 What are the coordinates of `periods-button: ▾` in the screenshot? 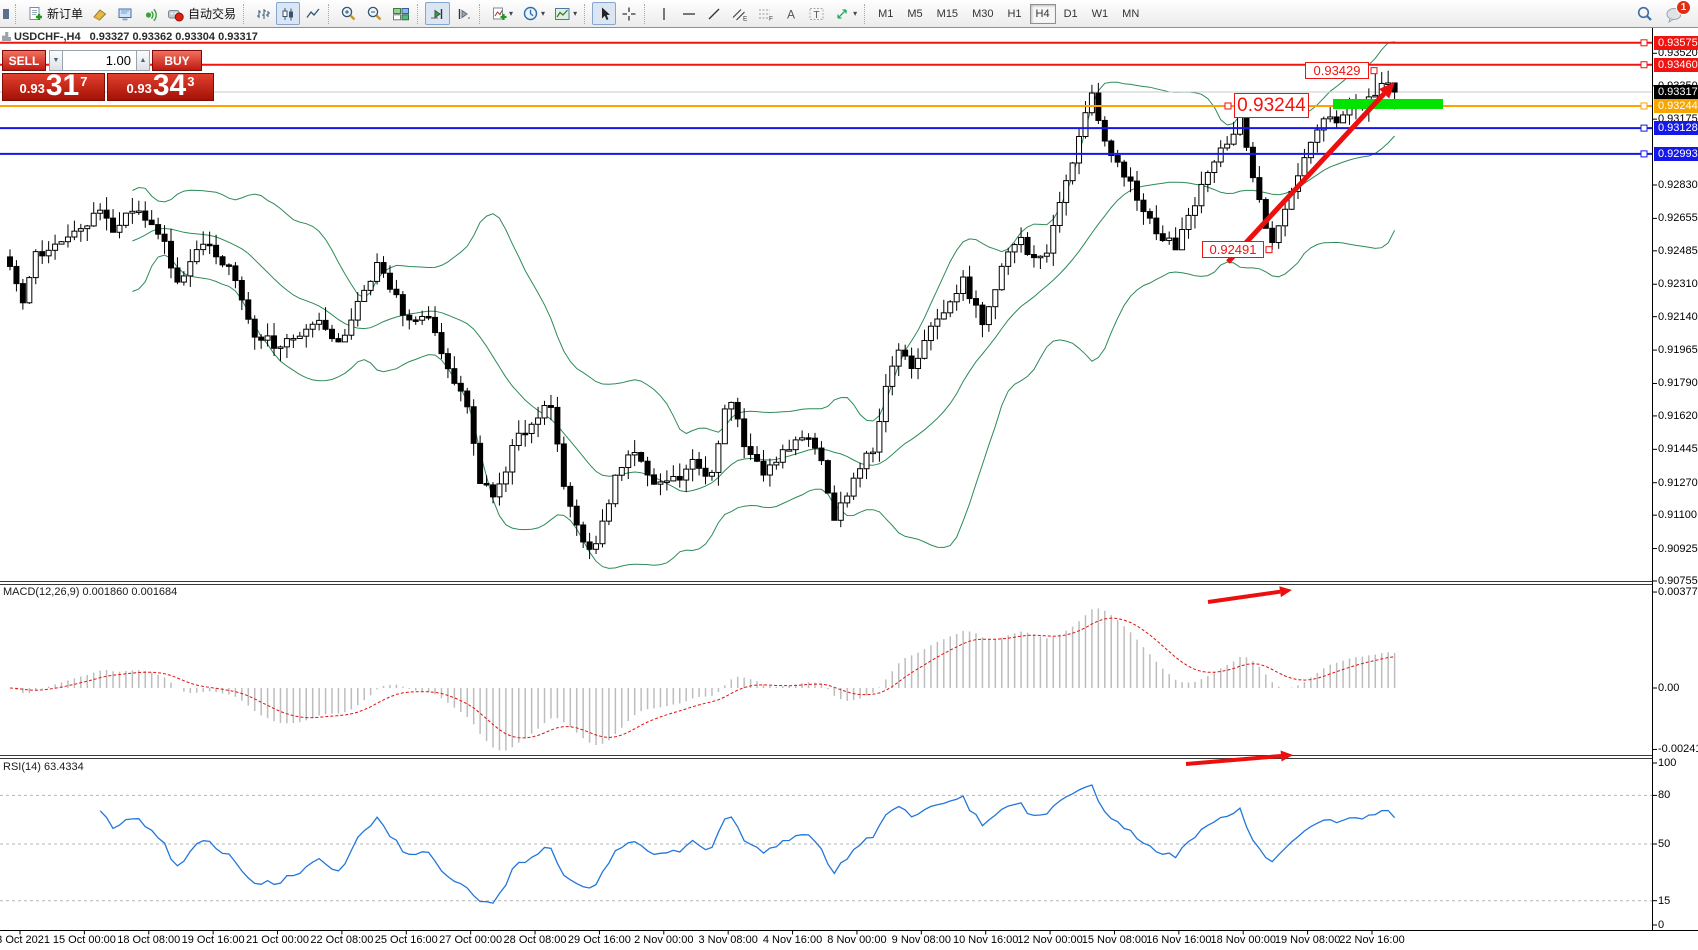 It's located at (533, 13).